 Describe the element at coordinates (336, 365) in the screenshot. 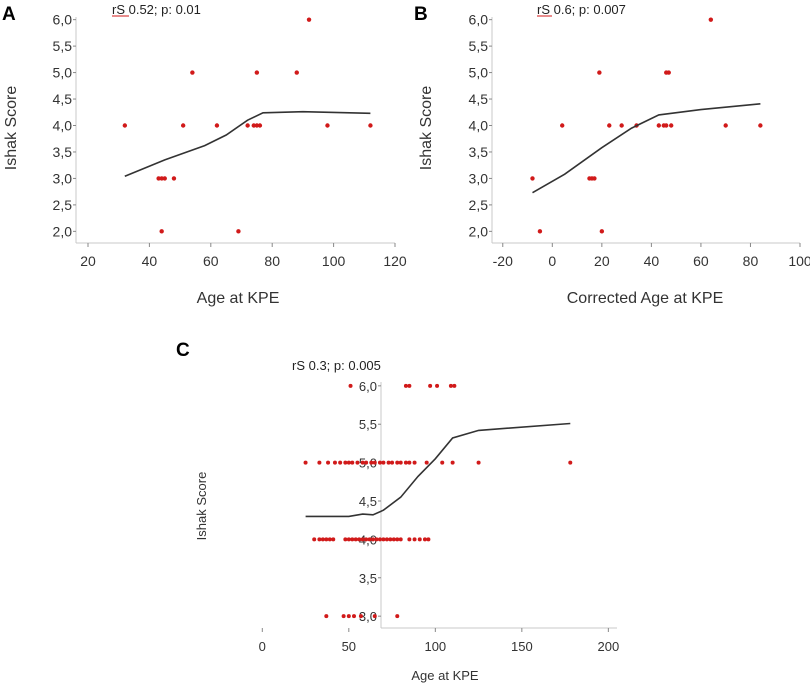

I see `annotation-c: rS 0.3; p: 0.005` at that location.